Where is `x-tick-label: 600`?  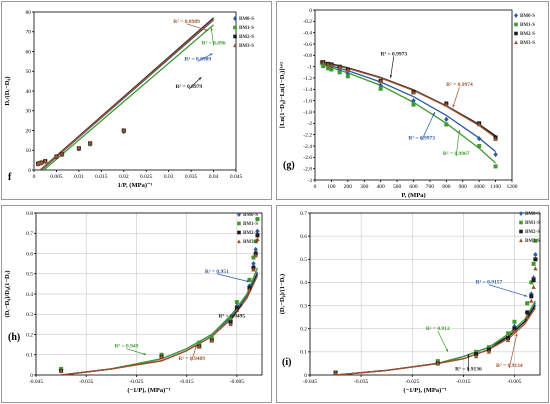
x-tick-label: 600 is located at coordinates (413, 187).